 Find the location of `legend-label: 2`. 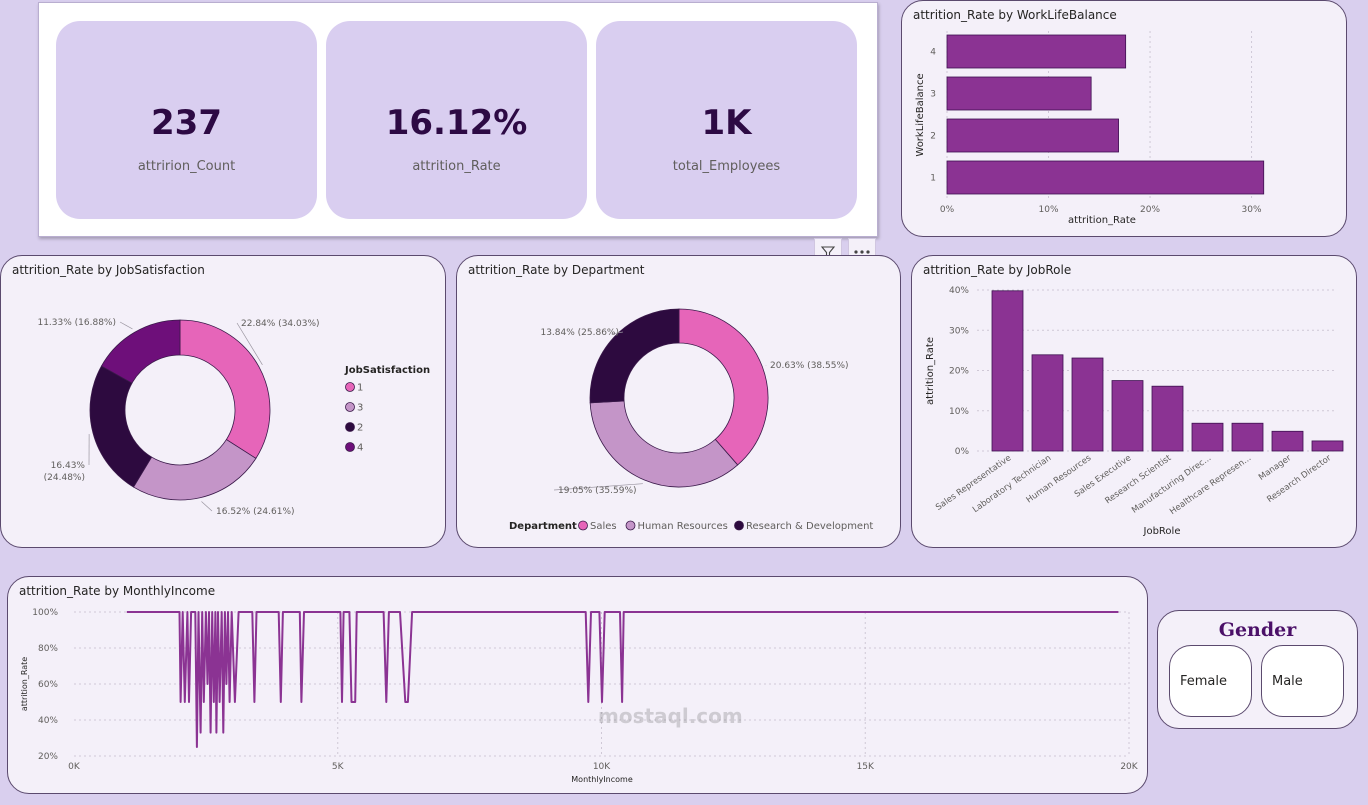

legend-label: 2 is located at coordinates (360, 428).